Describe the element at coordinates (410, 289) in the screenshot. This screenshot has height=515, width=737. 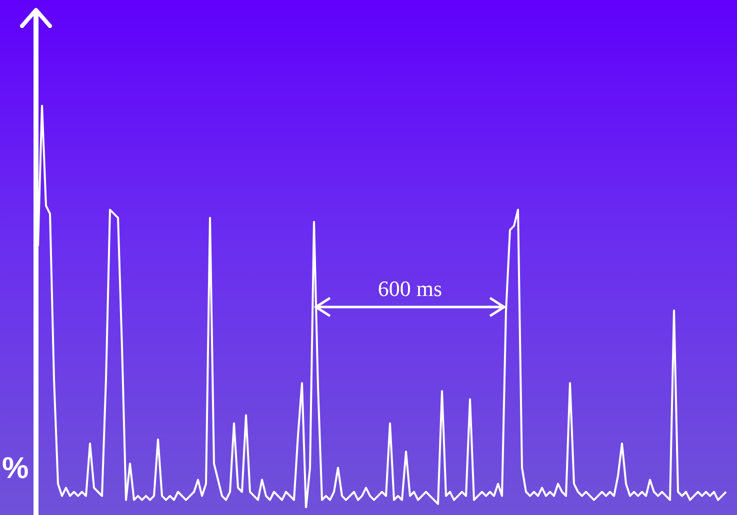
I see `annotation: 600 ms` at that location.